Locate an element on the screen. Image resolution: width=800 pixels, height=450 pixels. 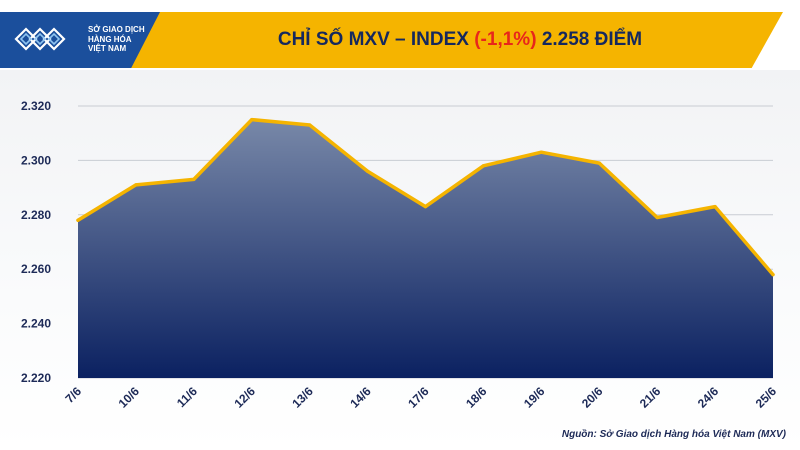
x-tick-label: 24/6 is located at coordinates (708, 397).